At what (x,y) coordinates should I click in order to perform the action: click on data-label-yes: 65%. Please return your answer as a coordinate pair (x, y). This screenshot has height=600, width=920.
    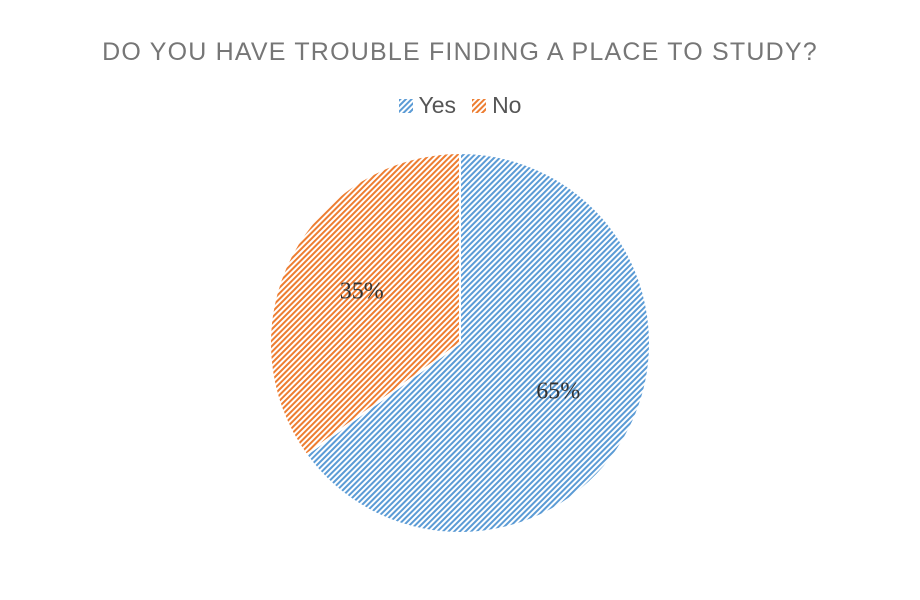
    Looking at the image, I should click on (558, 392).